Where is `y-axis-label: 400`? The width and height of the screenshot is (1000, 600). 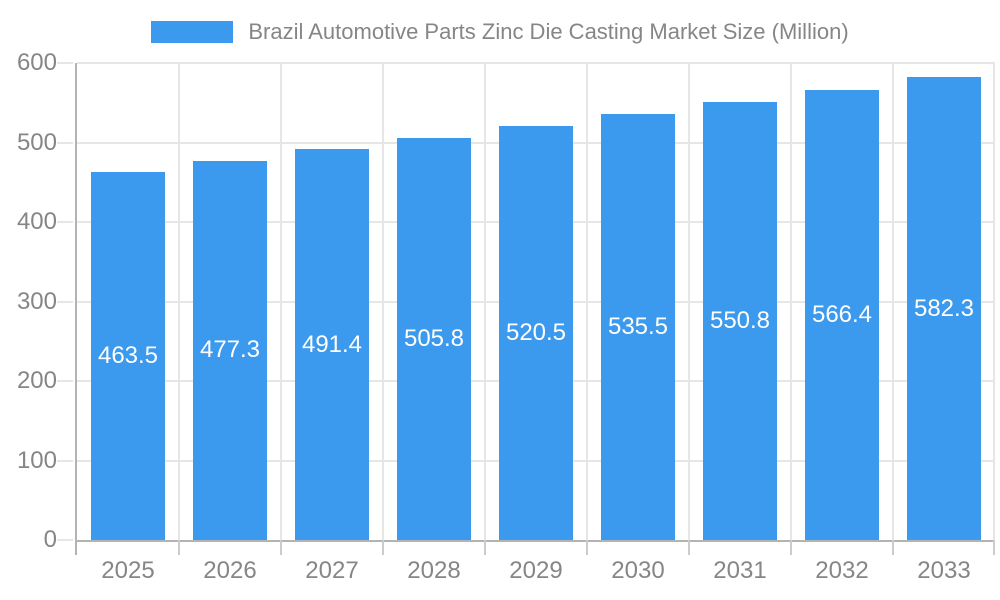
y-axis-label: 400 is located at coordinates (36, 221).